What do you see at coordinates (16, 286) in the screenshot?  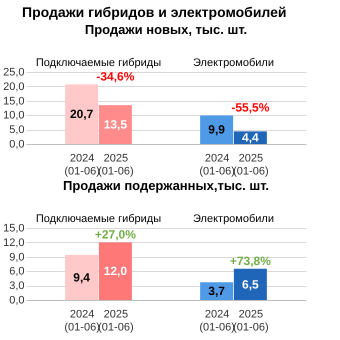 I see `y-tick-label: 3,0` at bounding box center [16, 286].